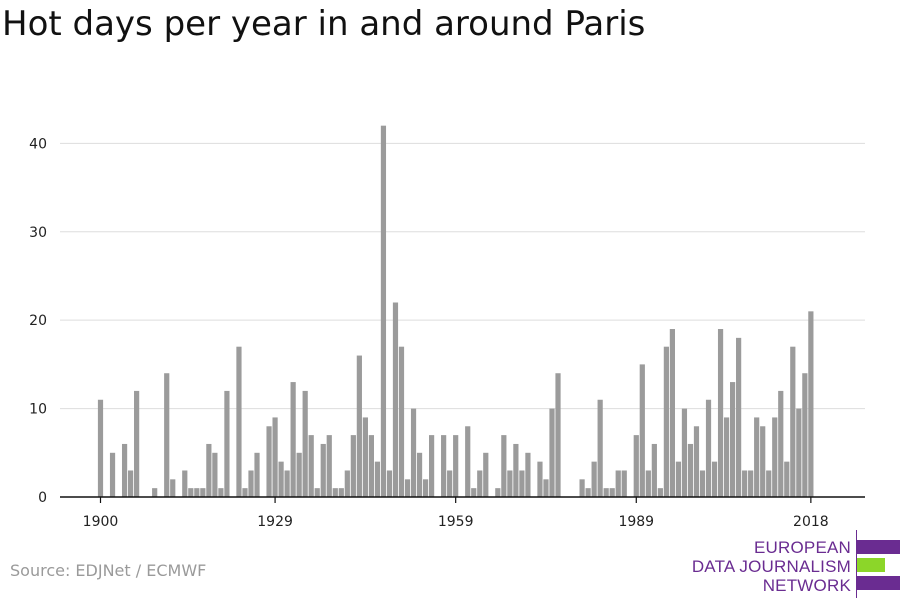 The height and width of the screenshot is (600, 900). What do you see at coordinates (462, 499) in the screenshot?
I see `axes` at bounding box center [462, 499].